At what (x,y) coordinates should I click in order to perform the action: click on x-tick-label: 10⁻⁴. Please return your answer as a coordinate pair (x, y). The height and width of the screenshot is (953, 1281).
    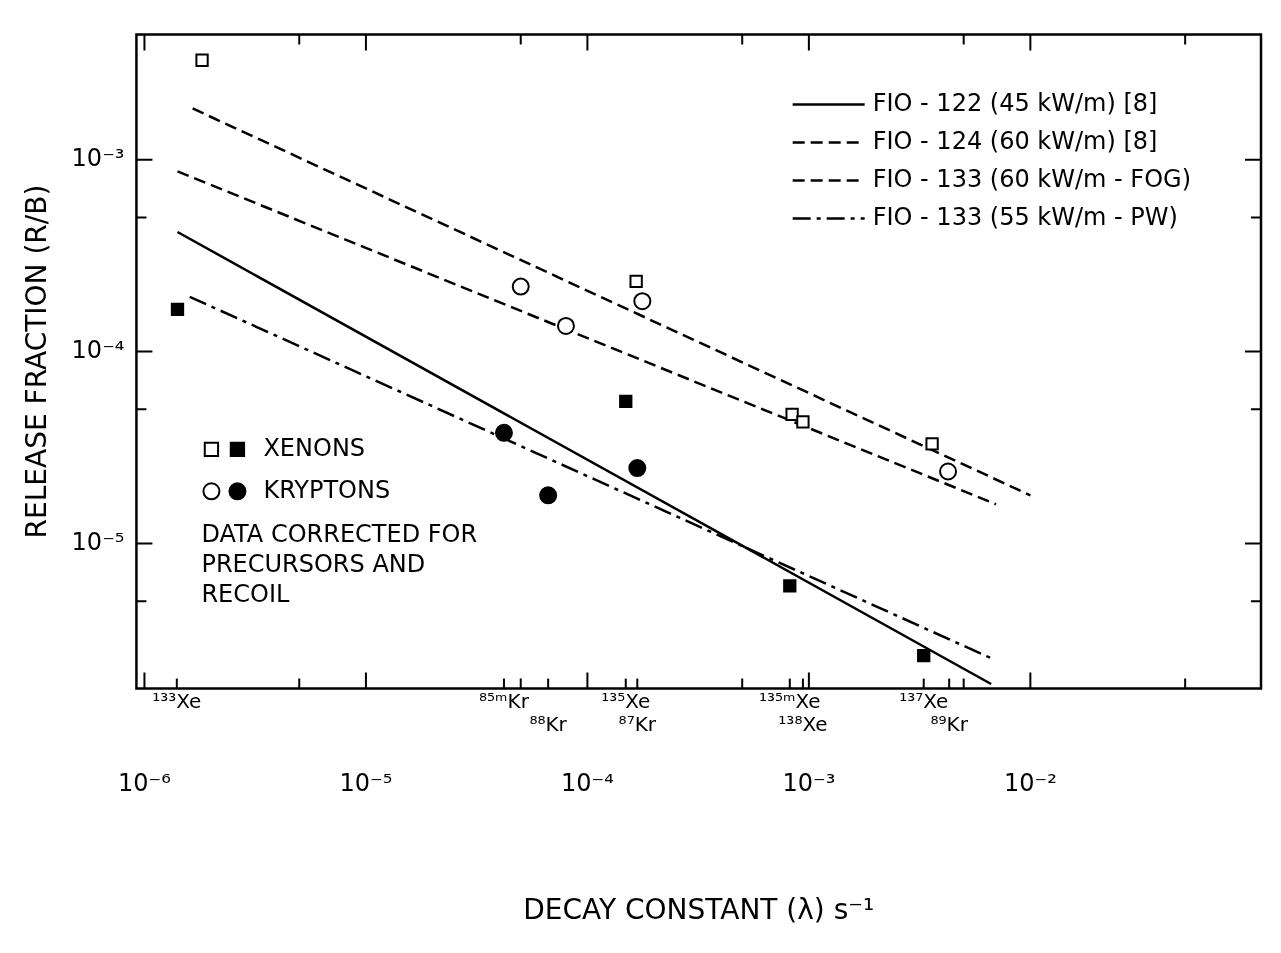
    Looking at the image, I should click on (587, 783).